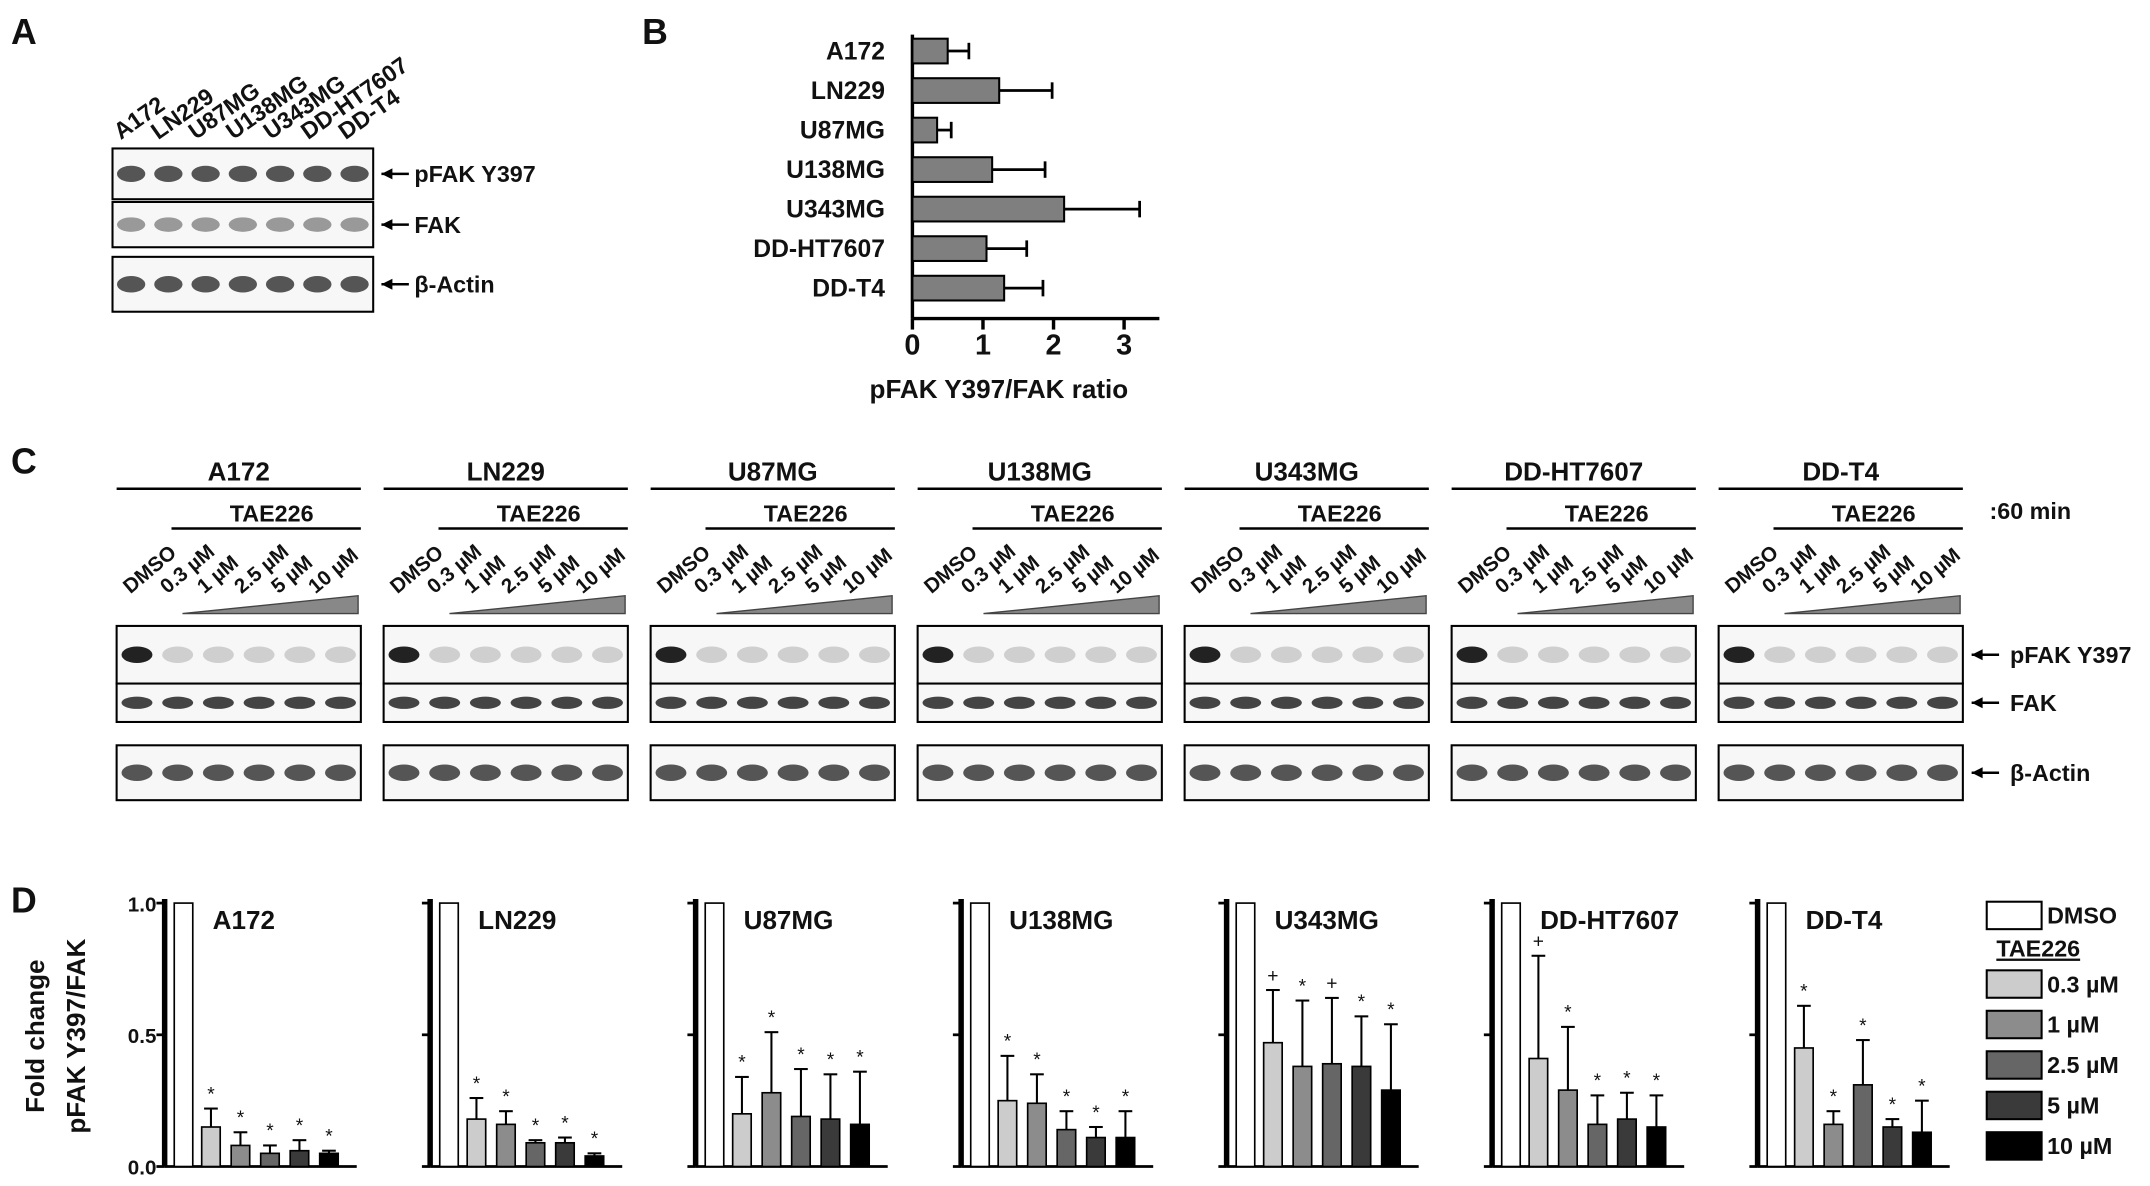 The image size is (2150, 1186). I want to click on group-title: U87MG, so click(773, 471).